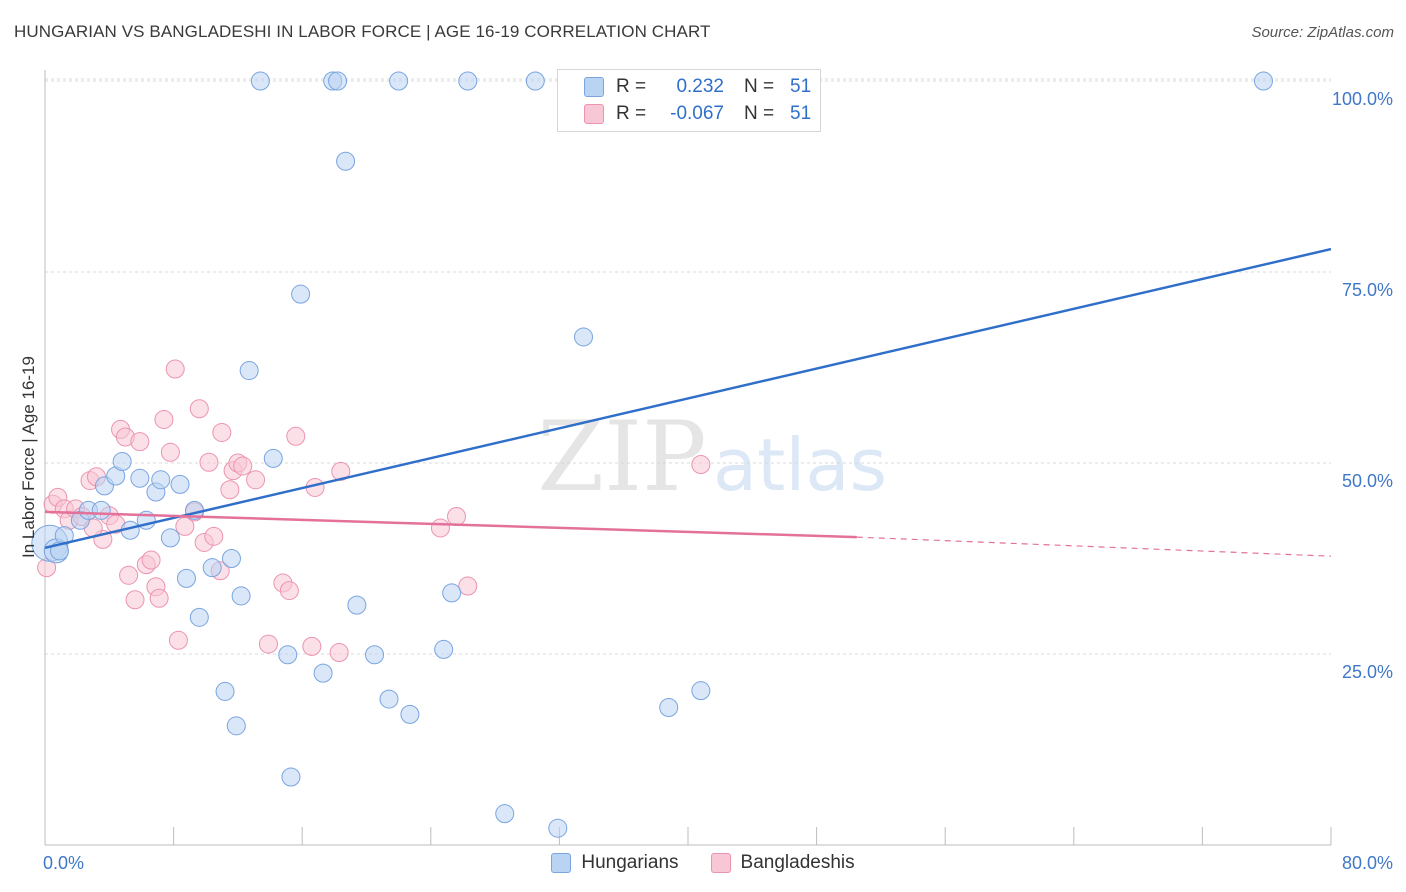  What do you see at coordinates (621, 457) in the screenshot?
I see `watermark-zip: ZIP` at bounding box center [621, 457].